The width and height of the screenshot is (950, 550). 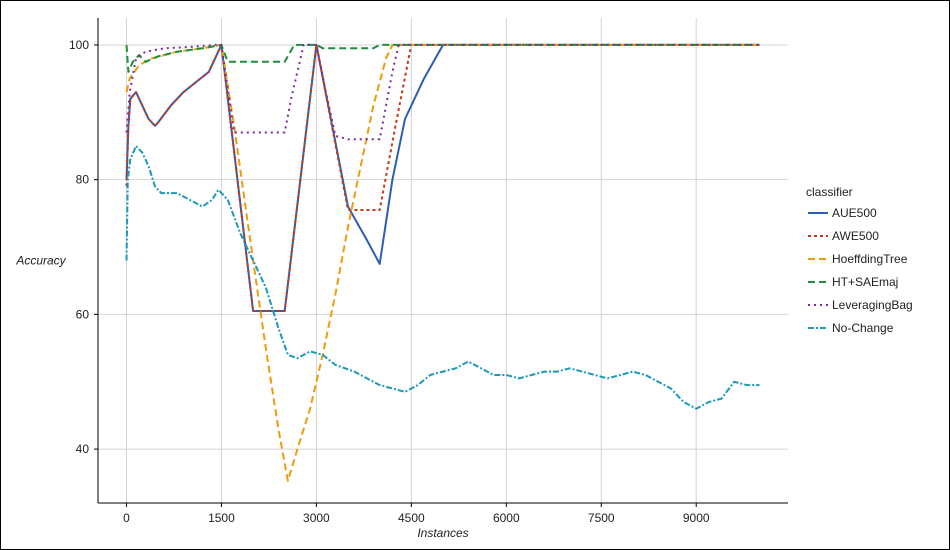 I want to click on x-tick-label: 0, so click(x=126, y=518).